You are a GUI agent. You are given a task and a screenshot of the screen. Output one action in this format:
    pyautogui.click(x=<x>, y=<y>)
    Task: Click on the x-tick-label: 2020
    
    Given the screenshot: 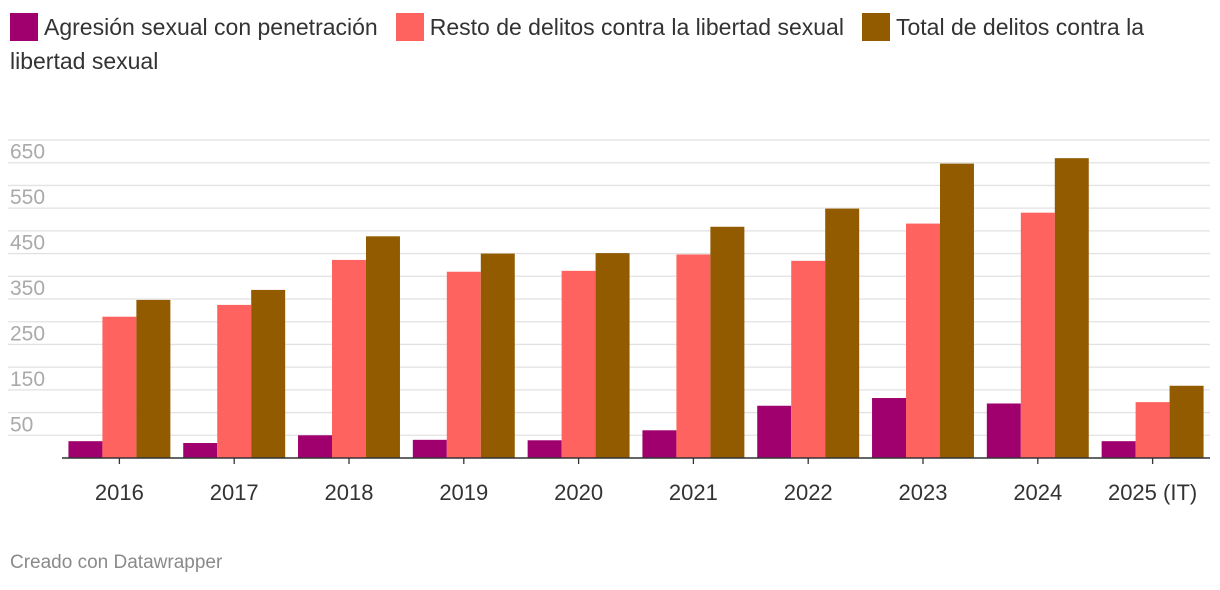 What is the action you would take?
    pyautogui.click(x=578, y=492)
    